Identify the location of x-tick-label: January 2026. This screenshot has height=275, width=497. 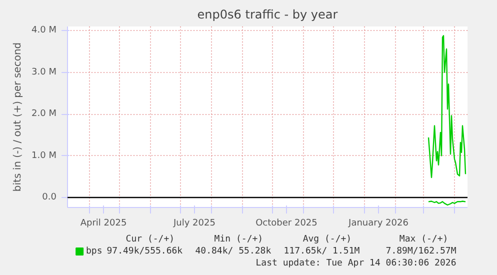
(378, 223).